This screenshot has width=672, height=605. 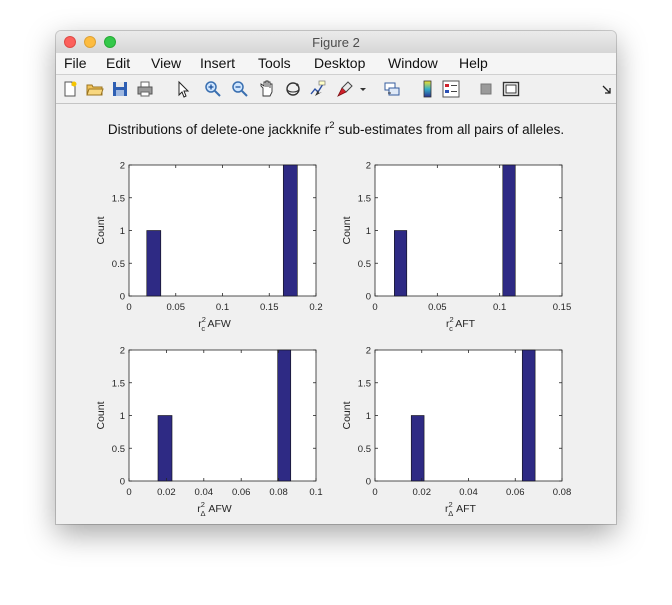 I want to click on dock-arrow-icon, so click(x=607, y=89).